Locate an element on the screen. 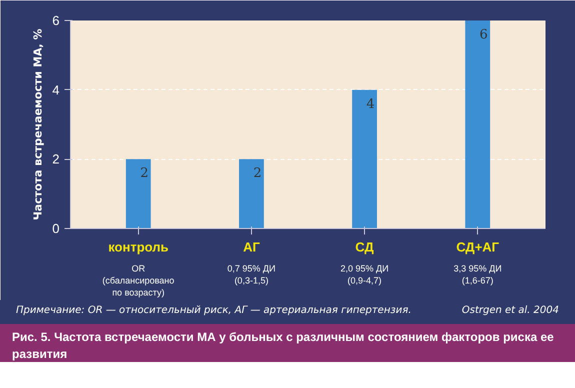  data-label: 6 is located at coordinates (484, 35).